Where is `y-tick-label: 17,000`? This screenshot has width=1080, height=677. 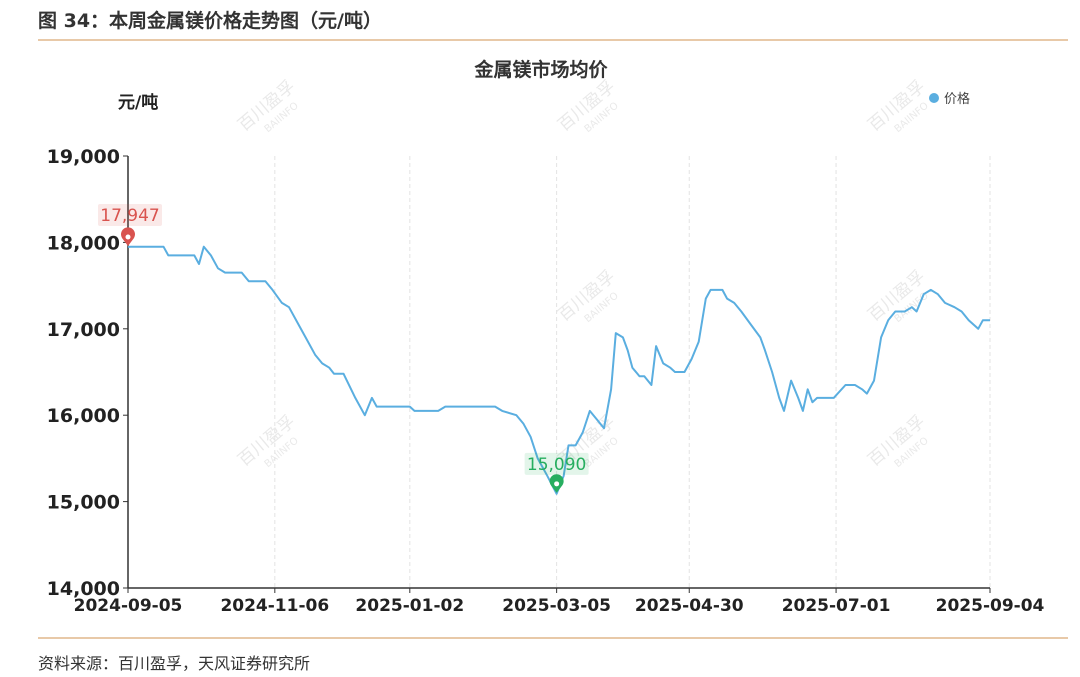
y-tick-label: 17,000 is located at coordinates (83, 330).